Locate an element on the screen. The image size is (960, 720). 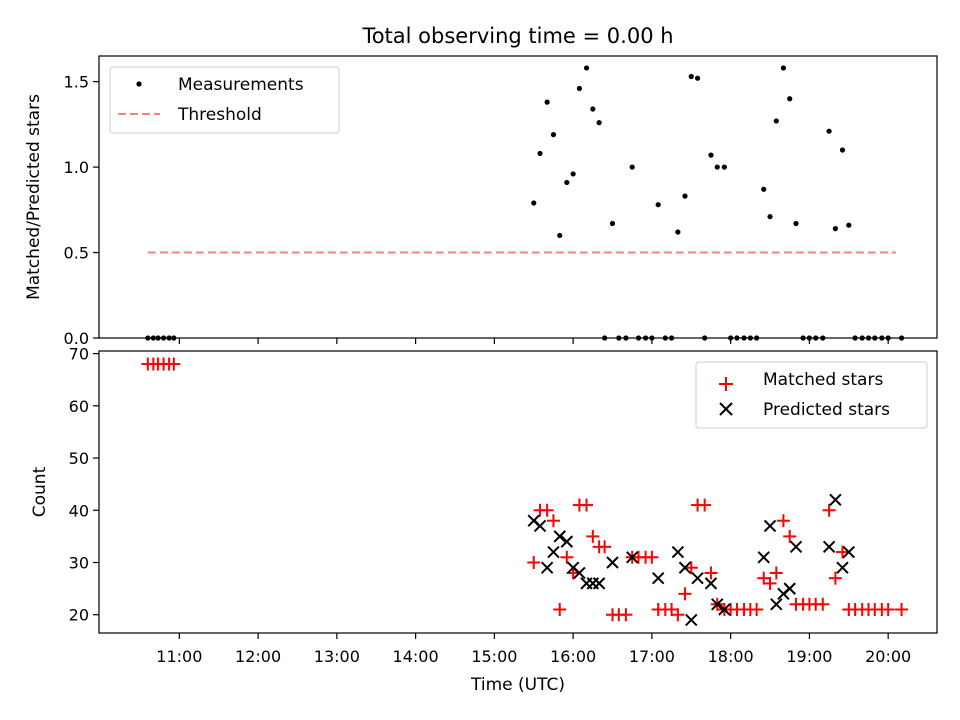
legend-label-threshold: Threshold is located at coordinates (219, 115).